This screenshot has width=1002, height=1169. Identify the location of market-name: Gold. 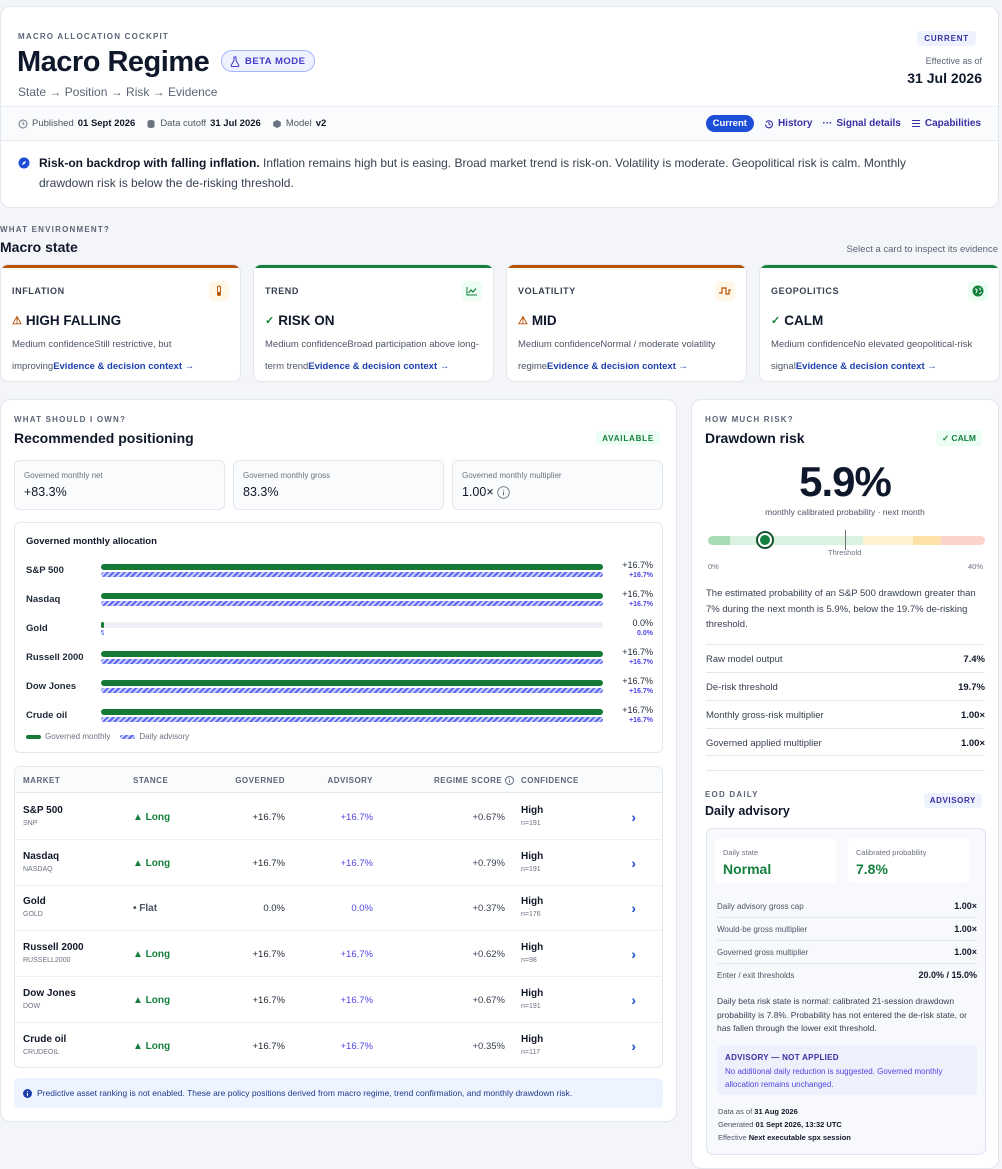
(34, 902).